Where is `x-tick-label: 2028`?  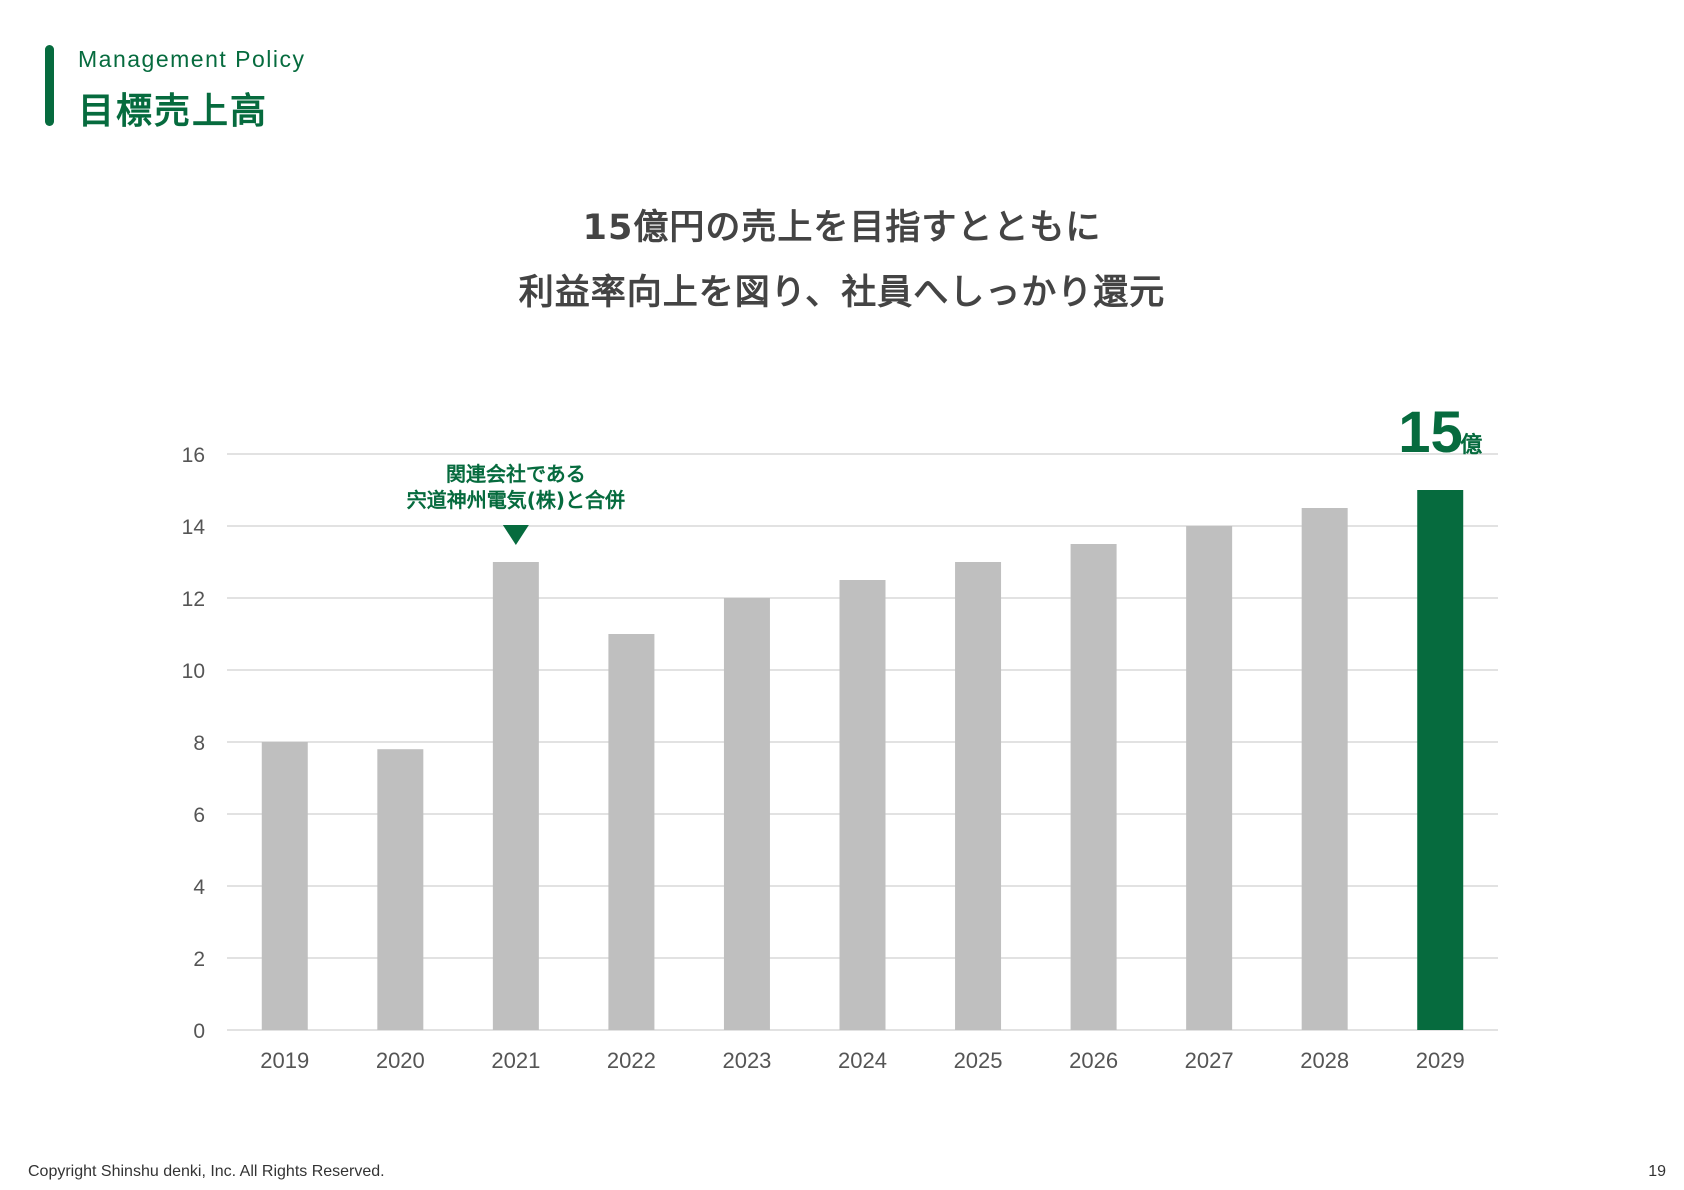
x-tick-label: 2028 is located at coordinates (1324, 1060).